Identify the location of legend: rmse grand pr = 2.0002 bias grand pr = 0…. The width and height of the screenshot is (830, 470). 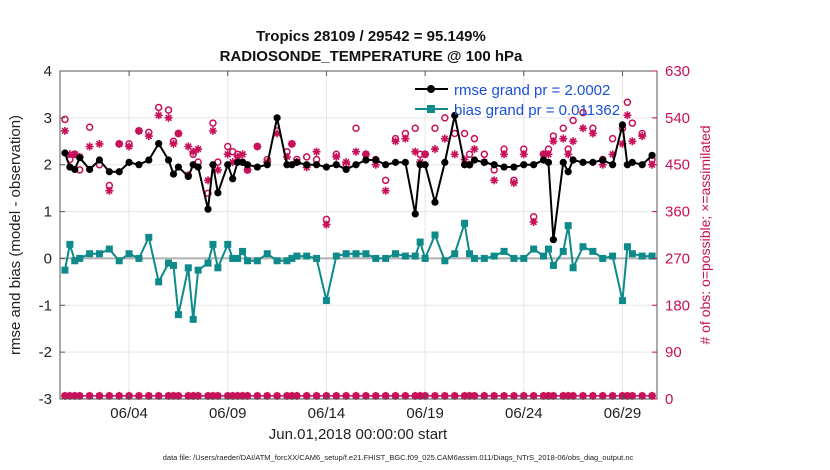
(517, 100).